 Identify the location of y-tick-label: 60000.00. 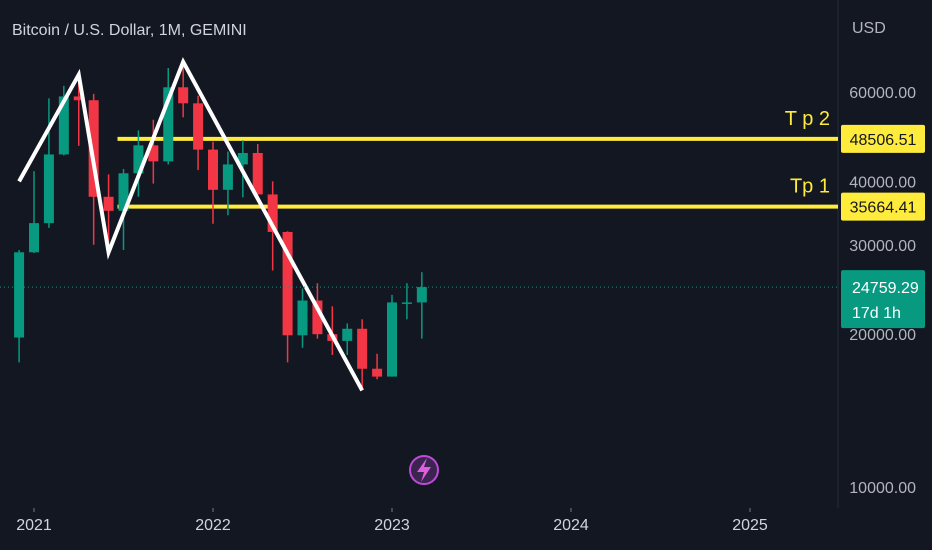
(882, 93).